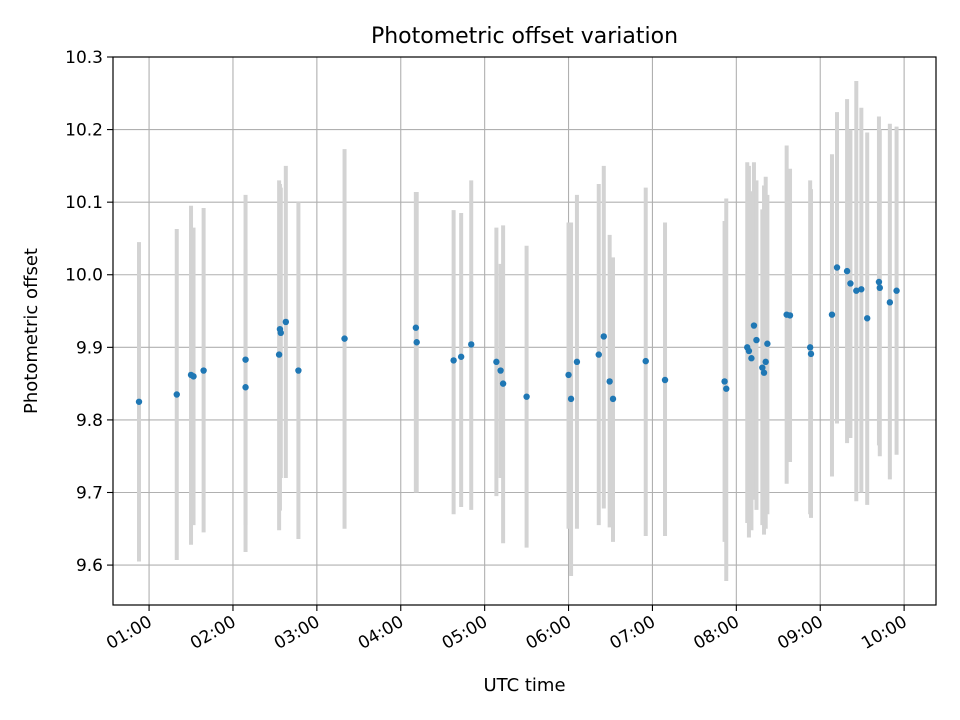 Image resolution: width=960 pixels, height=720 pixels. What do you see at coordinates (89, 421) in the screenshot?
I see `y-tick-label: 9.8` at bounding box center [89, 421].